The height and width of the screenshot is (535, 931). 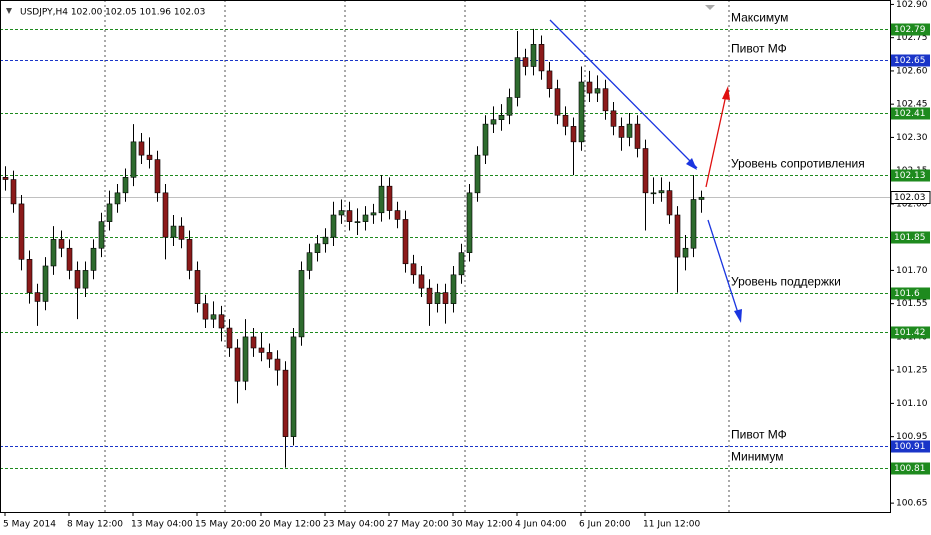 What do you see at coordinates (912, 437) in the screenshot?
I see `y-tick-label: 100.95` at bounding box center [912, 437].